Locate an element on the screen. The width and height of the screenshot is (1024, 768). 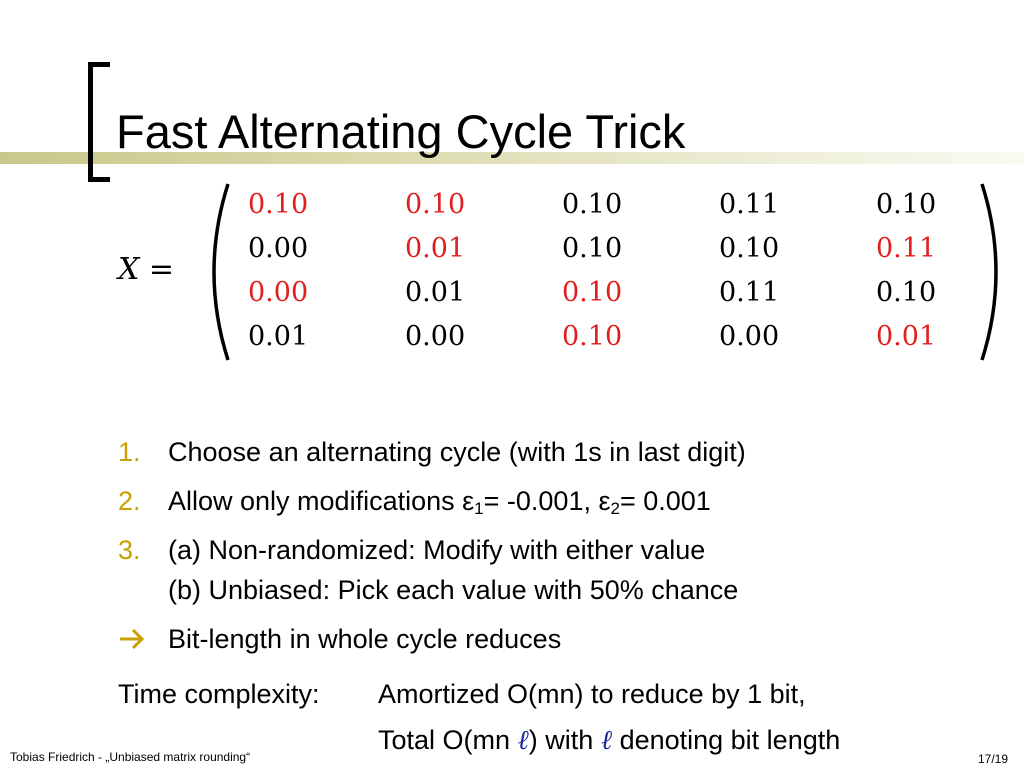
complexity-line-2: Total O(mn ℓ) with ℓ denoting bit length is located at coordinates (609, 740).